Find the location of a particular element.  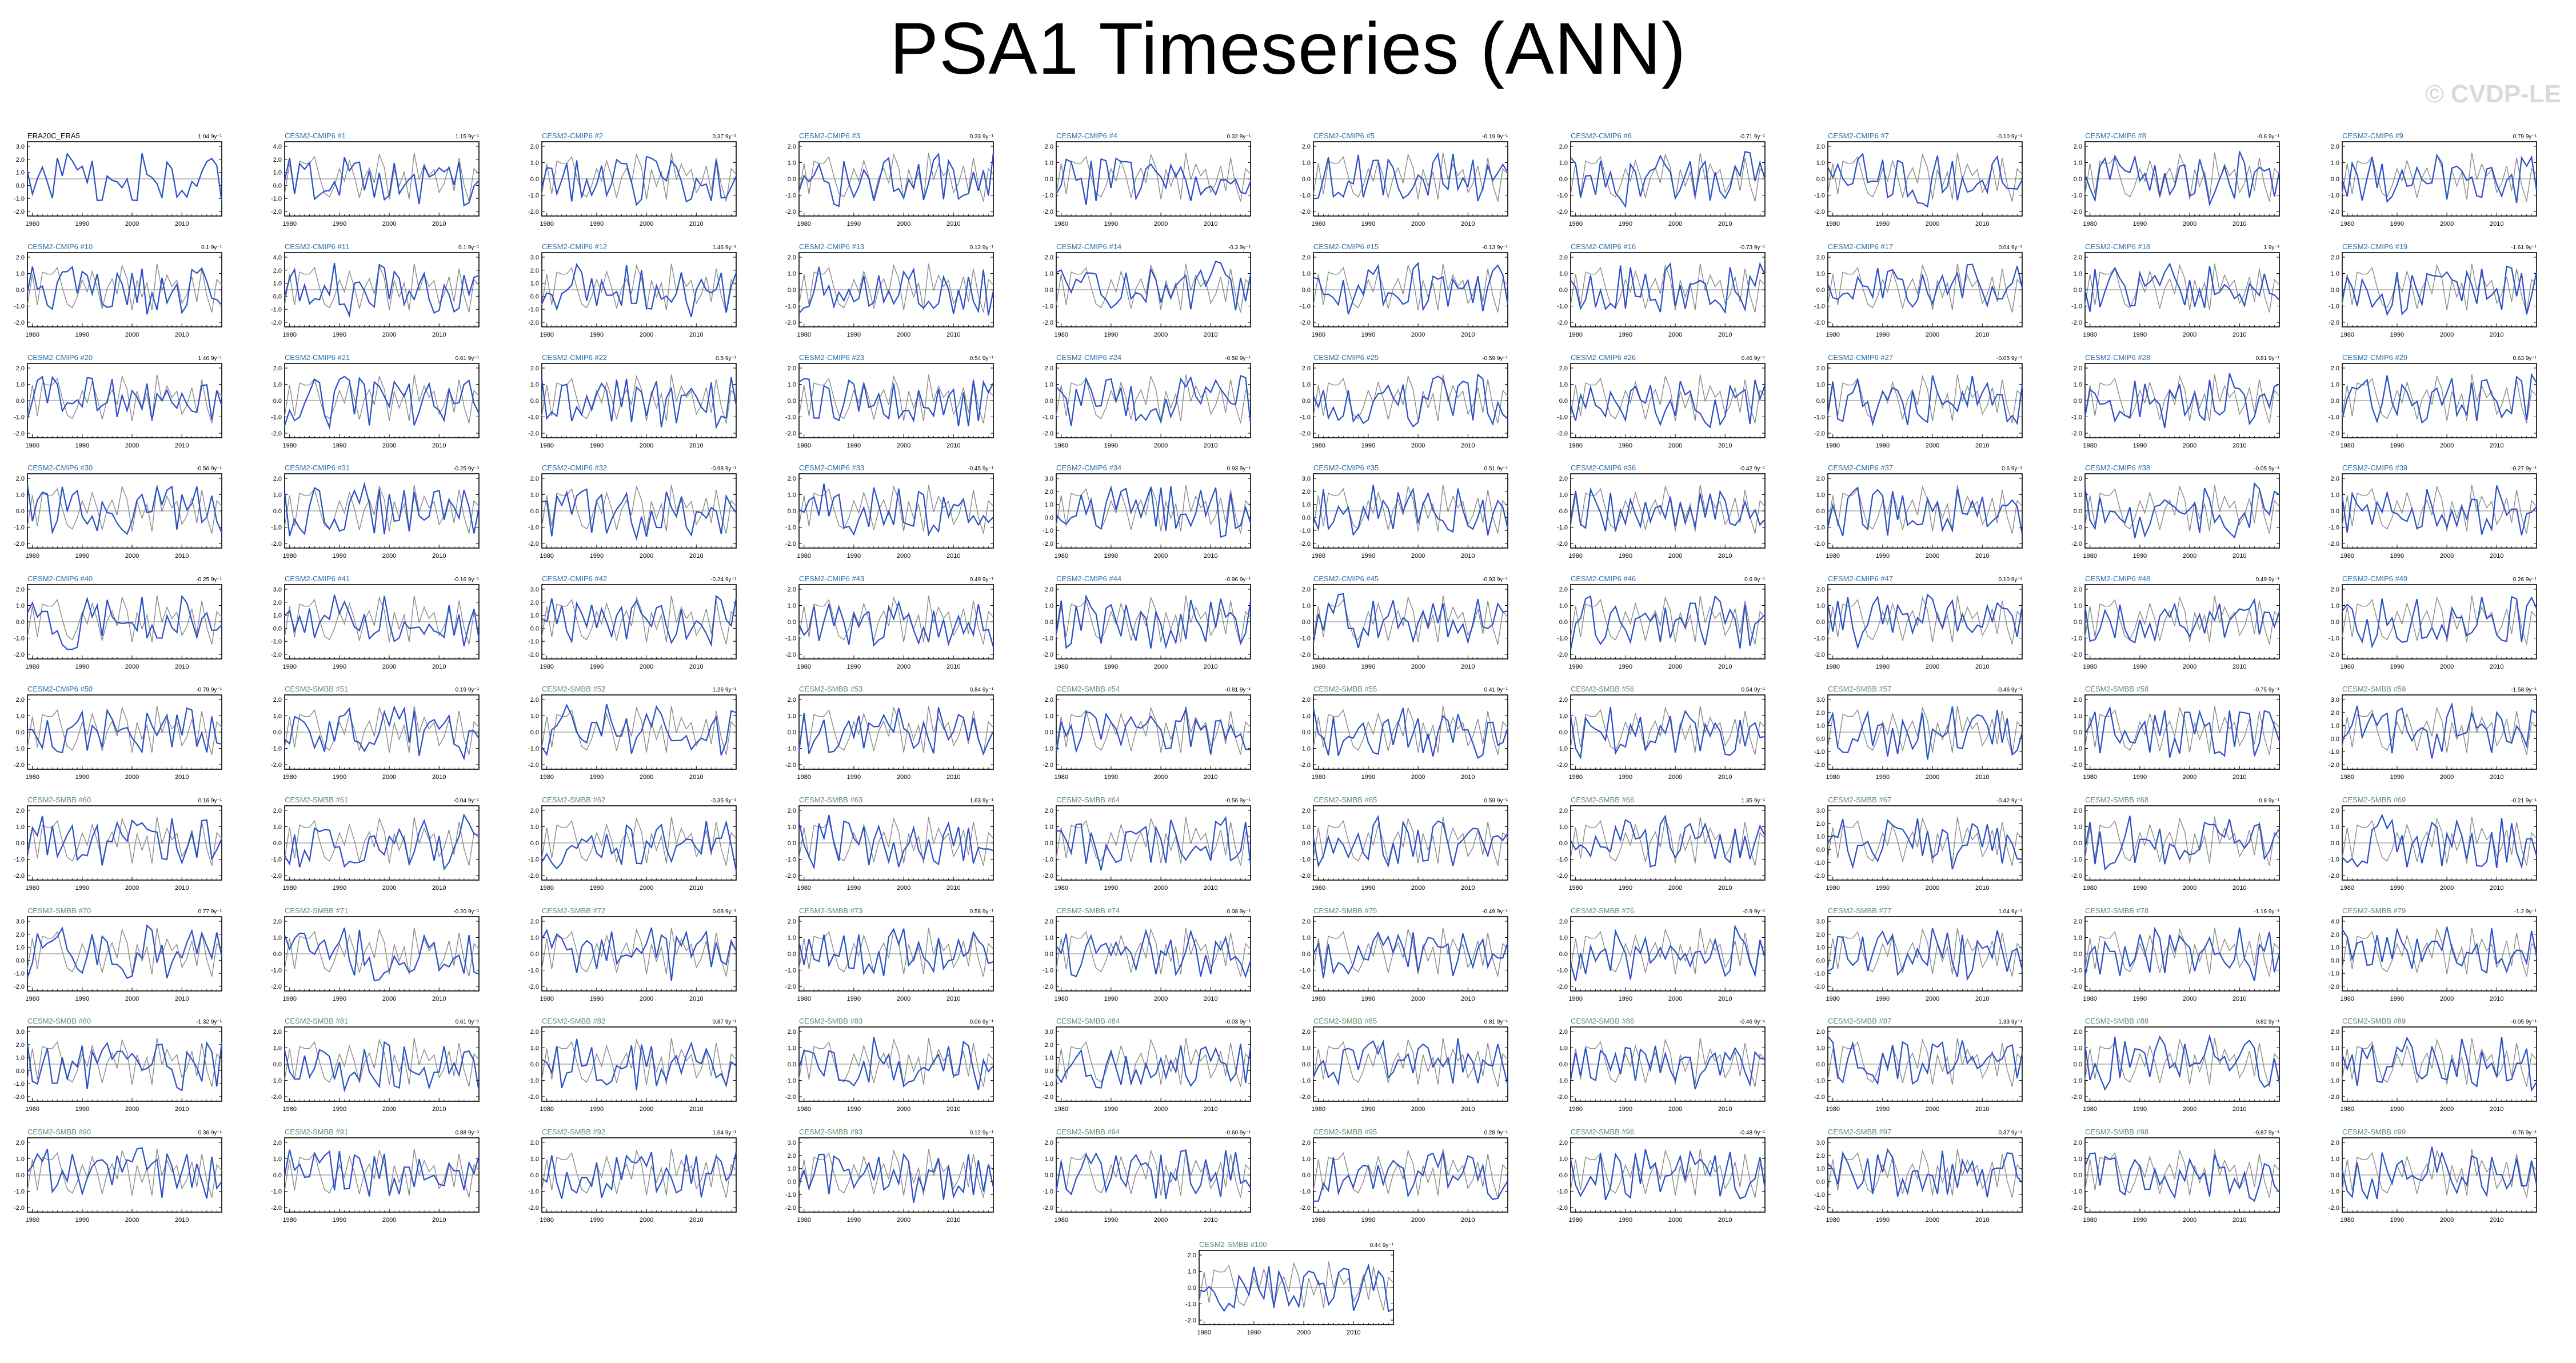

panel-title: CESM2-CMIP6 #39 is located at coordinates (2374, 467).